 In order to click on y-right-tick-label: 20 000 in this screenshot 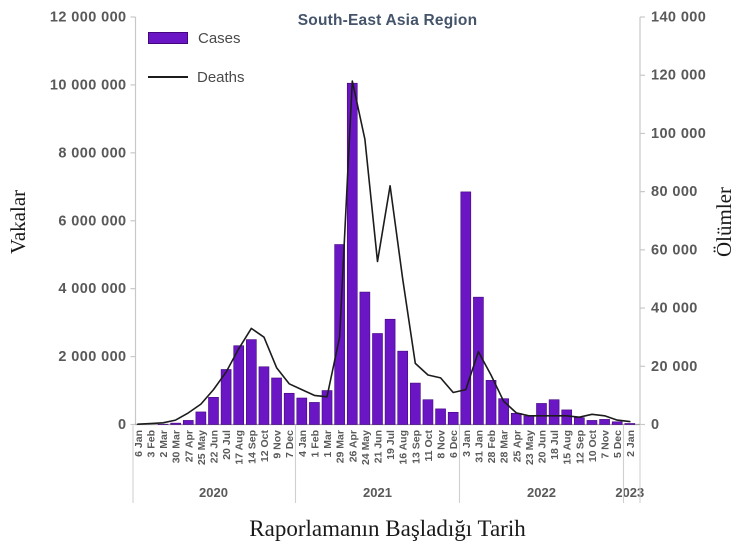, I will do `click(674, 367)`.